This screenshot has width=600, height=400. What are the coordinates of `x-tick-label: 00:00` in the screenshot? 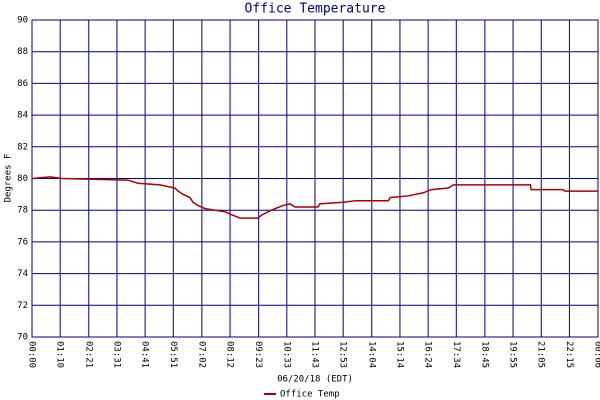 It's located at (32, 354).